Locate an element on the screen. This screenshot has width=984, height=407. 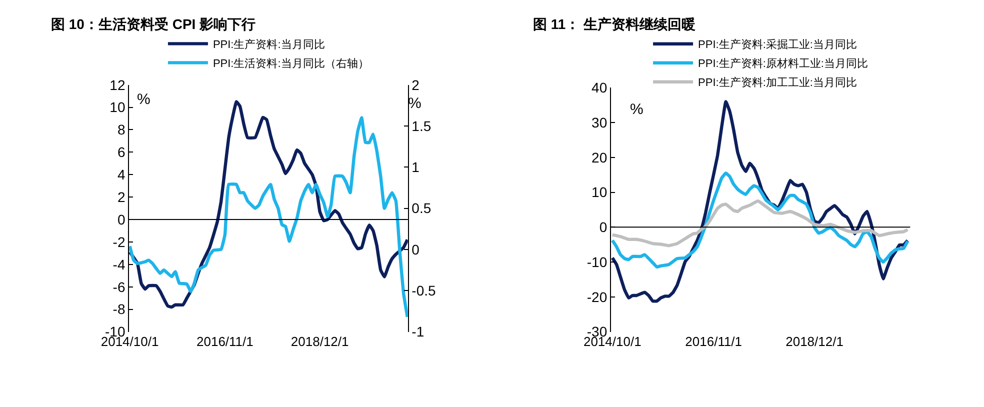
chart-title: 图 11： 生产资料继续回暖 is located at coordinates (614, 24).